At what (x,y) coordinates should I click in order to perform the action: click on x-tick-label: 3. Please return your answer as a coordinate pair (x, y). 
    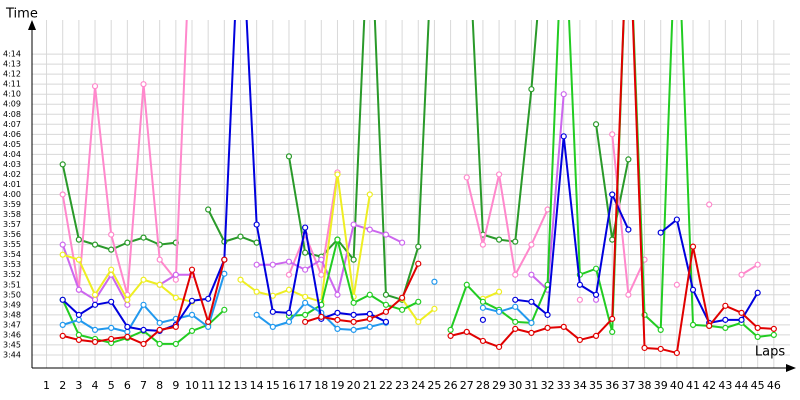
    Looking at the image, I should click on (78, 385).